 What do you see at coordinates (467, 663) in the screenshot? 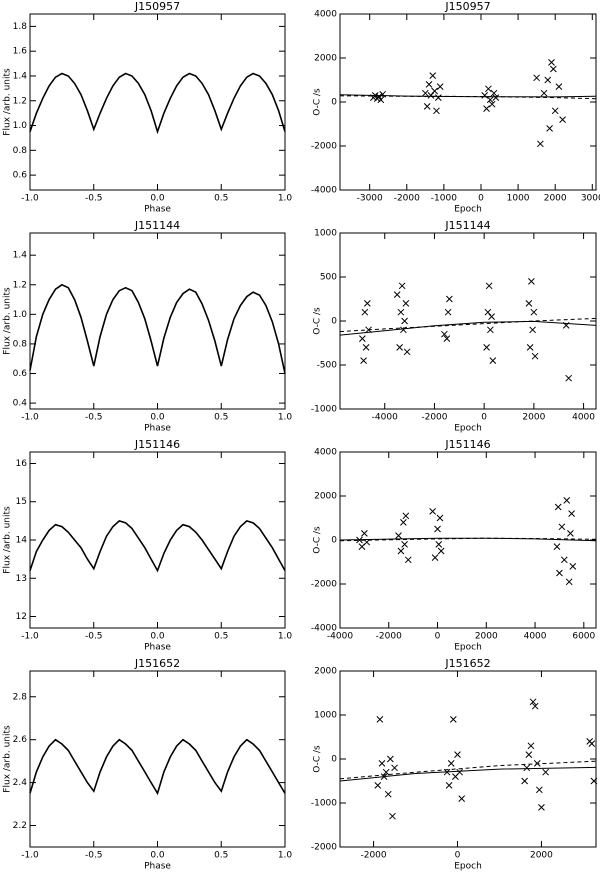
I see `chart-title: J151652` at bounding box center [467, 663].